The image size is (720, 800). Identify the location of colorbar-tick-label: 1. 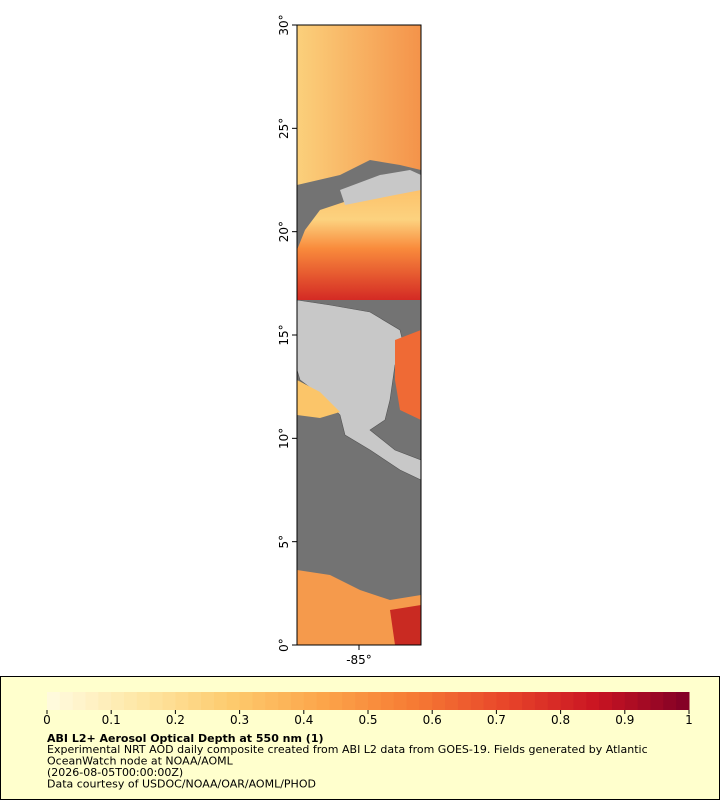
(689, 720).